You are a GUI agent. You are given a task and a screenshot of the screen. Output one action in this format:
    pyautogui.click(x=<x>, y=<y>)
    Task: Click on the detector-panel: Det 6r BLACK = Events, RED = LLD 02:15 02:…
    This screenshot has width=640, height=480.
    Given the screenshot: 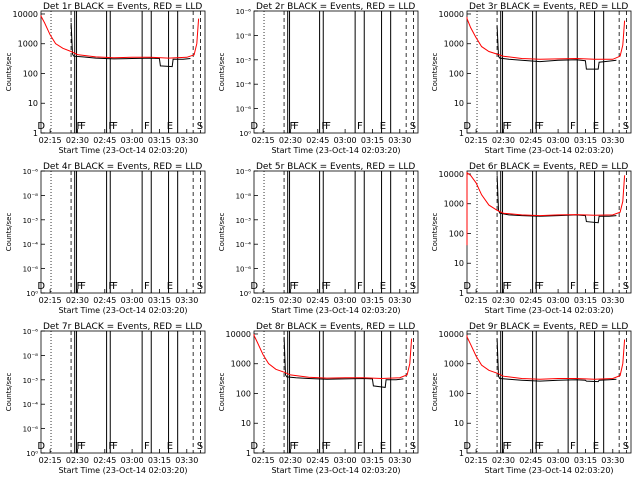 What is the action you would take?
    pyautogui.click(x=531, y=238)
    